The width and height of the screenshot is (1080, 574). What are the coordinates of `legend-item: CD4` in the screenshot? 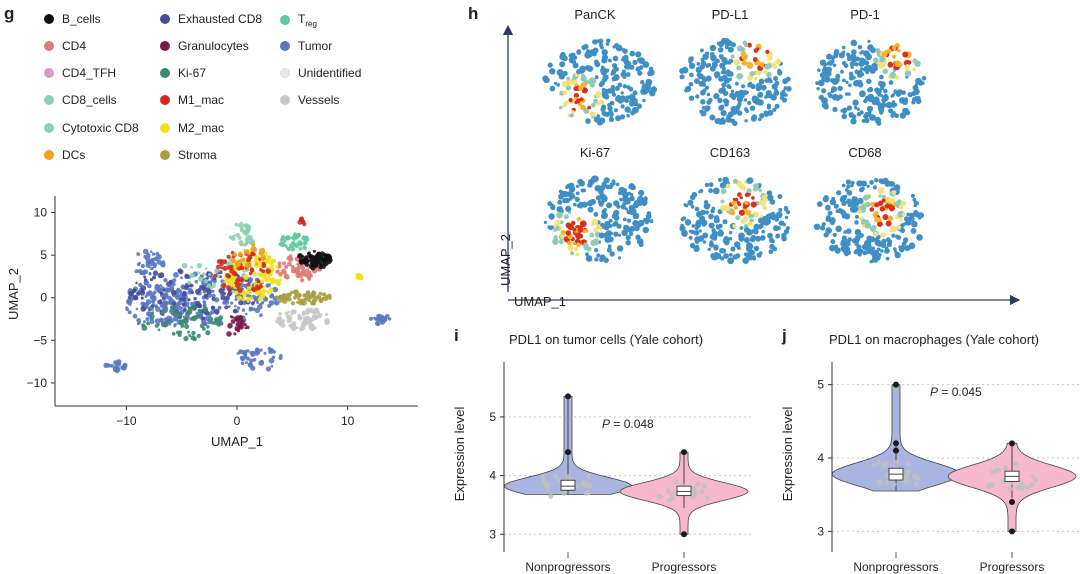 It's located at (65, 46).